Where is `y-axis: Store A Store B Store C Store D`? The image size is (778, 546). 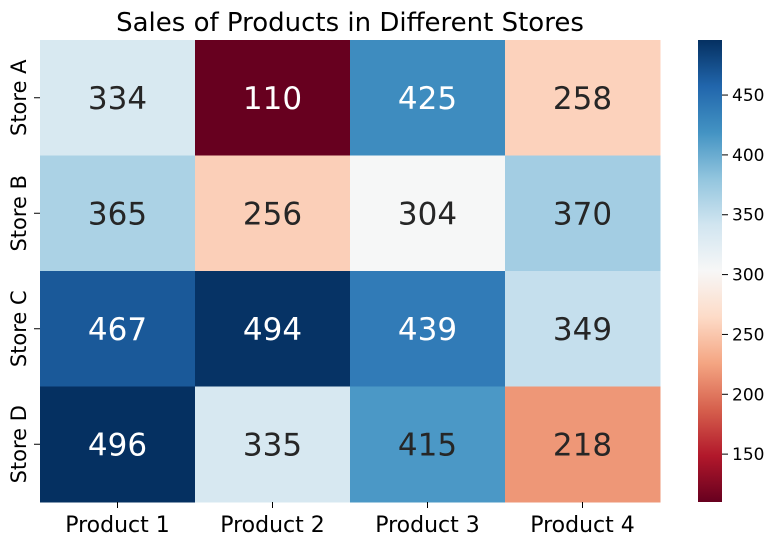 y-axis: Store A Store B Store C Store D is located at coordinates (23, 271).